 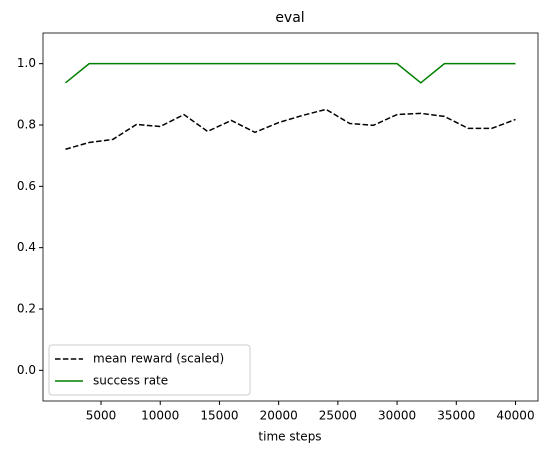 What do you see at coordinates (130, 381) in the screenshot?
I see `legend-label: success rate` at bounding box center [130, 381].